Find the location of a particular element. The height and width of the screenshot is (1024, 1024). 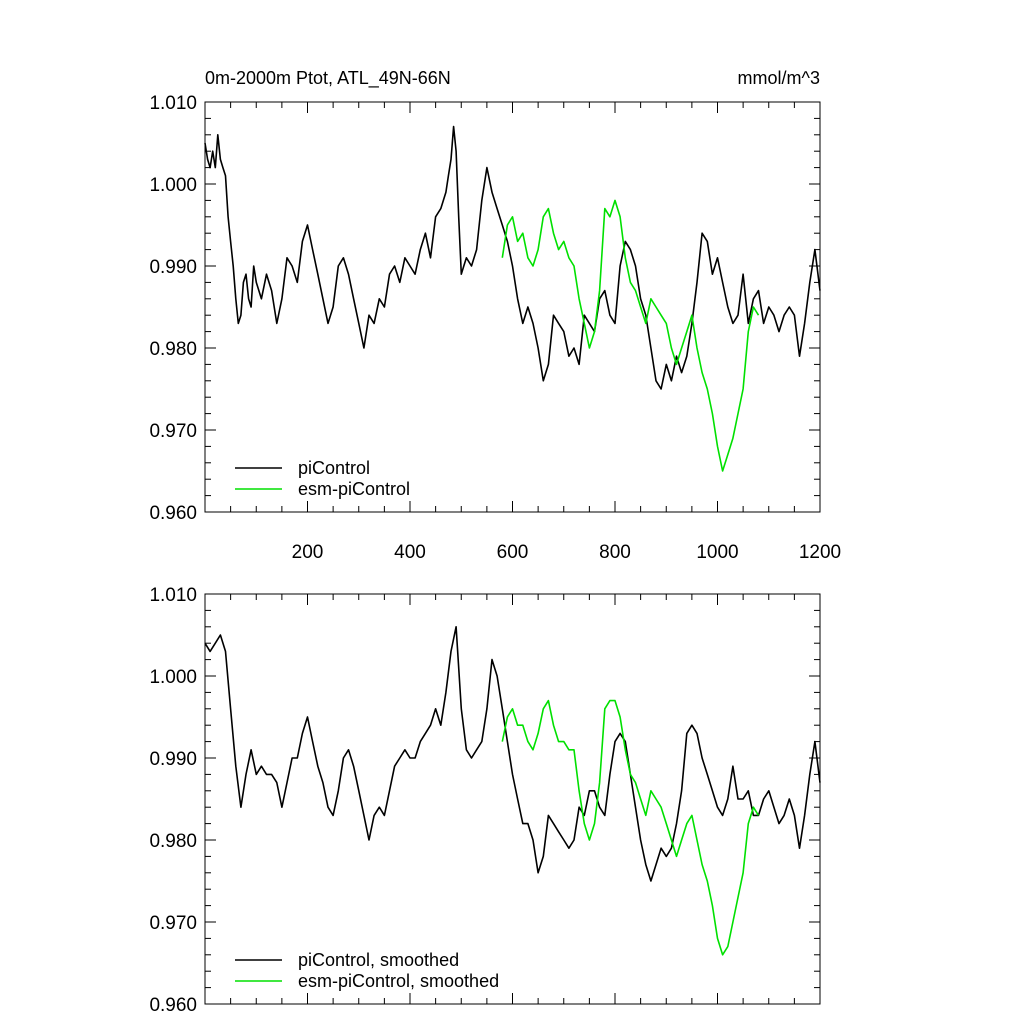

x-tick-label: 1000 is located at coordinates (717, 552).